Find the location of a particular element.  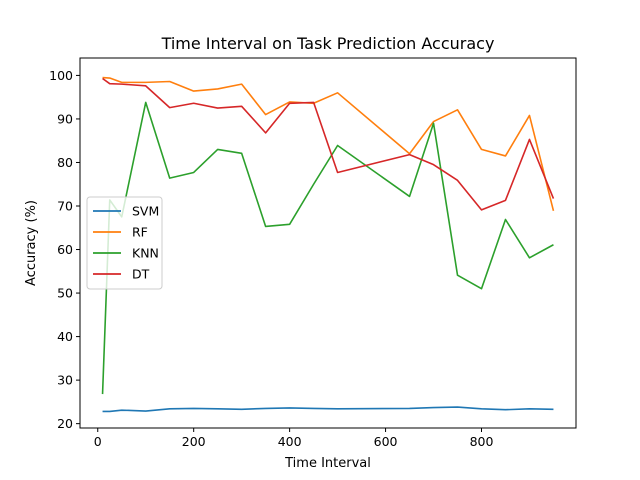

y-tick-label: 80 is located at coordinates (65, 162).